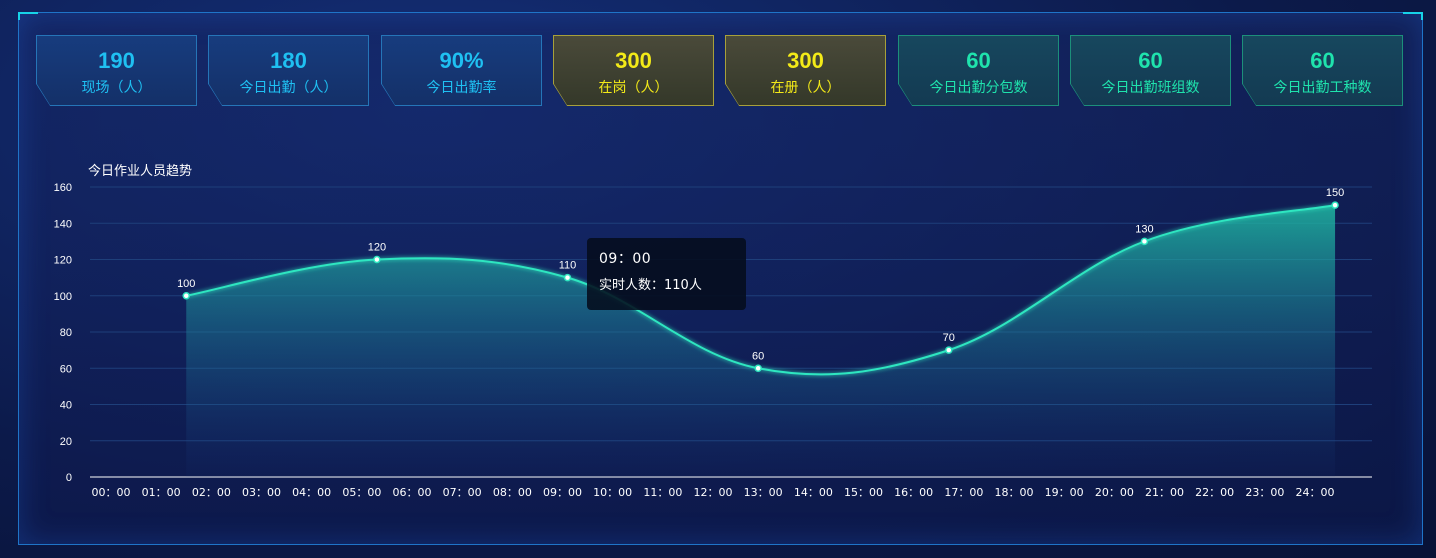  I want to click on x-tick-label: 14：00, so click(813, 492).